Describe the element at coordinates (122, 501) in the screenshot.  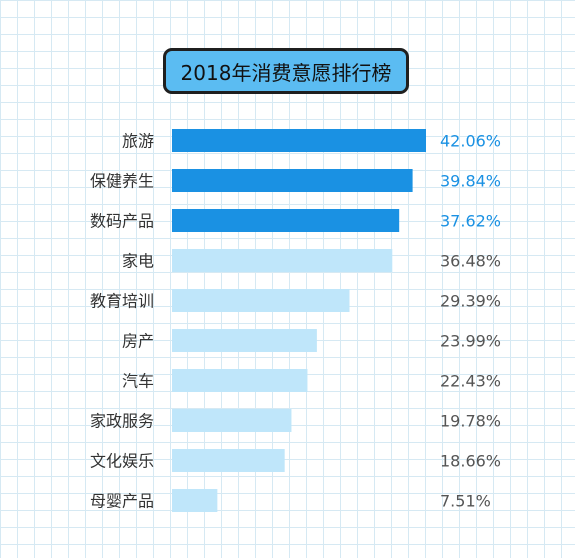
I see `category-label: 母婴产品` at that location.